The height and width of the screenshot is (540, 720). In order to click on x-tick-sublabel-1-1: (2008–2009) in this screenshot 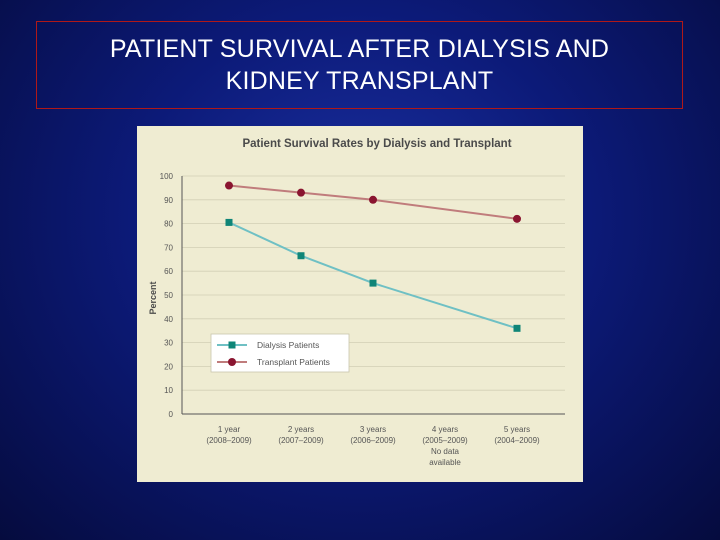, I will do `click(229, 440)`.